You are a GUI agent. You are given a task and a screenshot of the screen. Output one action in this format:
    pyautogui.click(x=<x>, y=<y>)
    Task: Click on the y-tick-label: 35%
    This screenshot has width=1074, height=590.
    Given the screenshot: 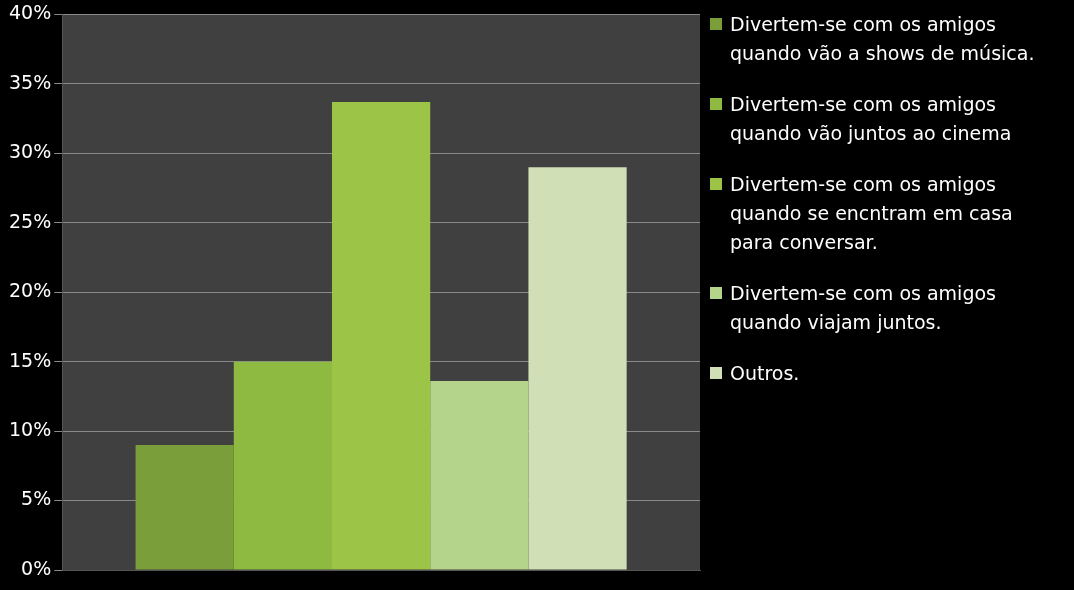 What is the action you would take?
    pyautogui.click(x=30, y=81)
    